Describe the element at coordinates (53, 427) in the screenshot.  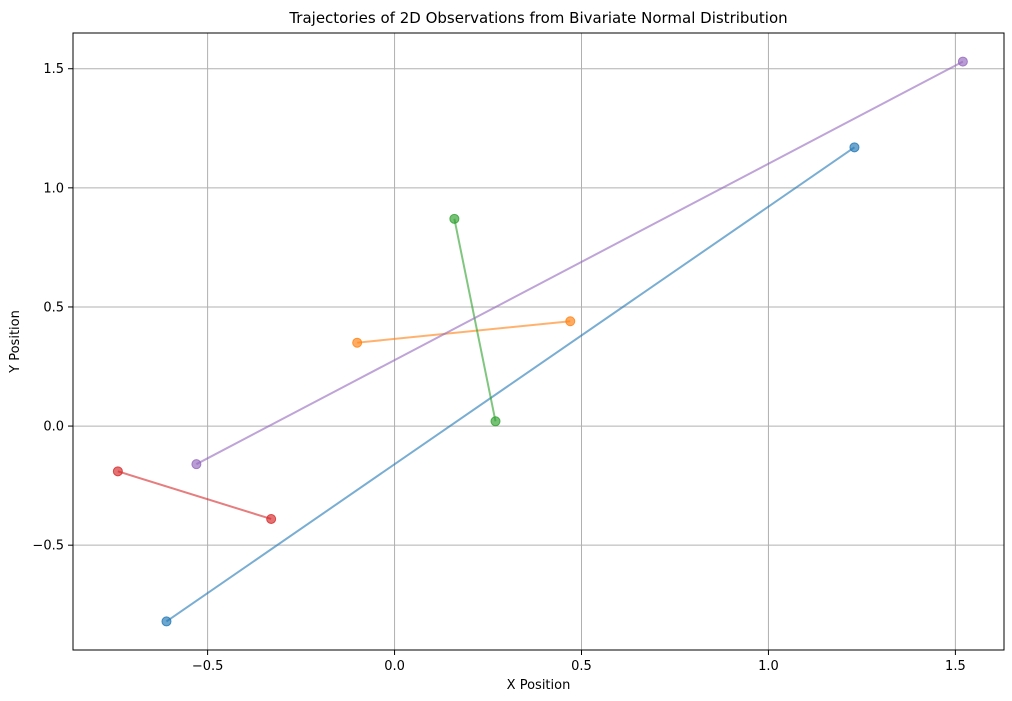
I see `y-tick-label: 0.0` at that location.